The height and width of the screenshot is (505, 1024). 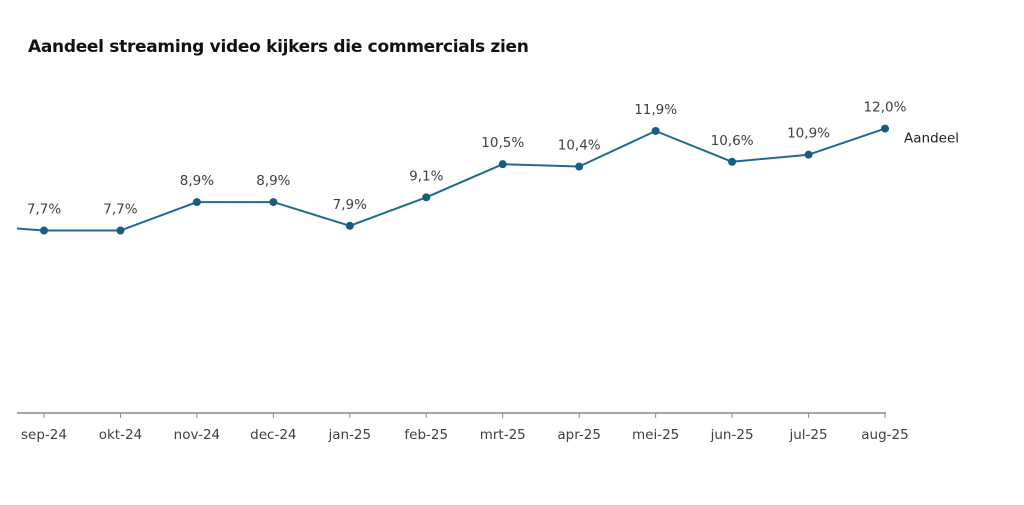 I want to click on data-label-jun-25: 10,6%, so click(x=732, y=141).